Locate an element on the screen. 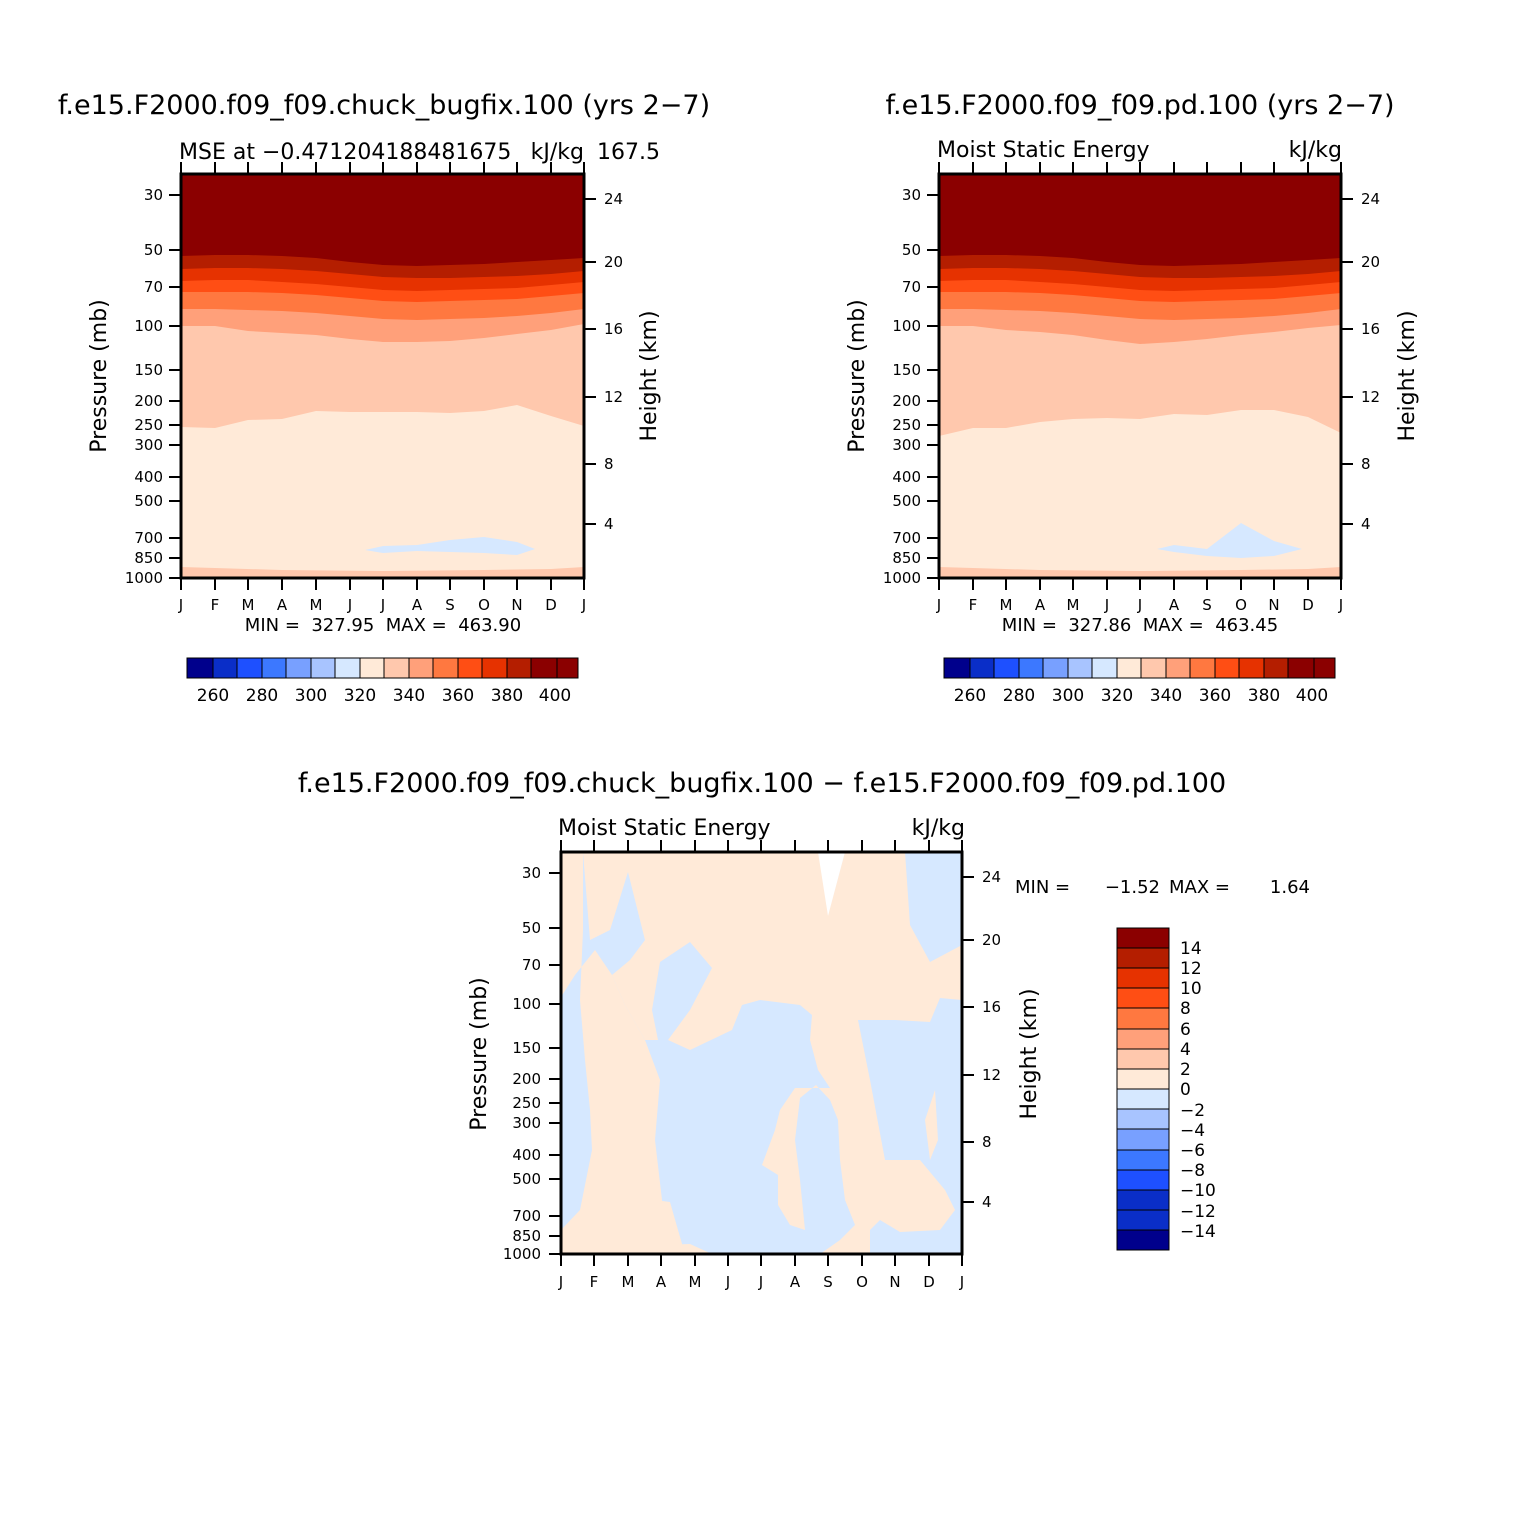  panel-subtitle-overlap: 167.5 is located at coordinates (628, 152).